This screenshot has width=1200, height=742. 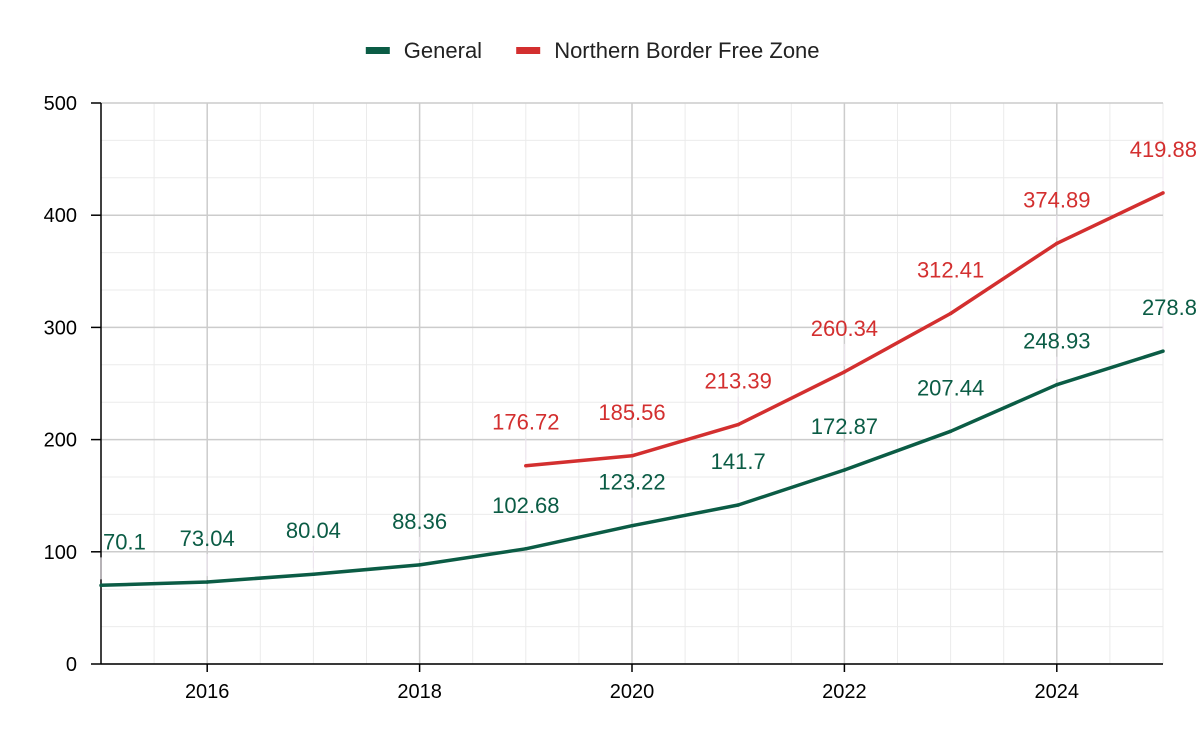 What do you see at coordinates (60, 328) in the screenshot?
I see `y-tick-label: 300` at bounding box center [60, 328].